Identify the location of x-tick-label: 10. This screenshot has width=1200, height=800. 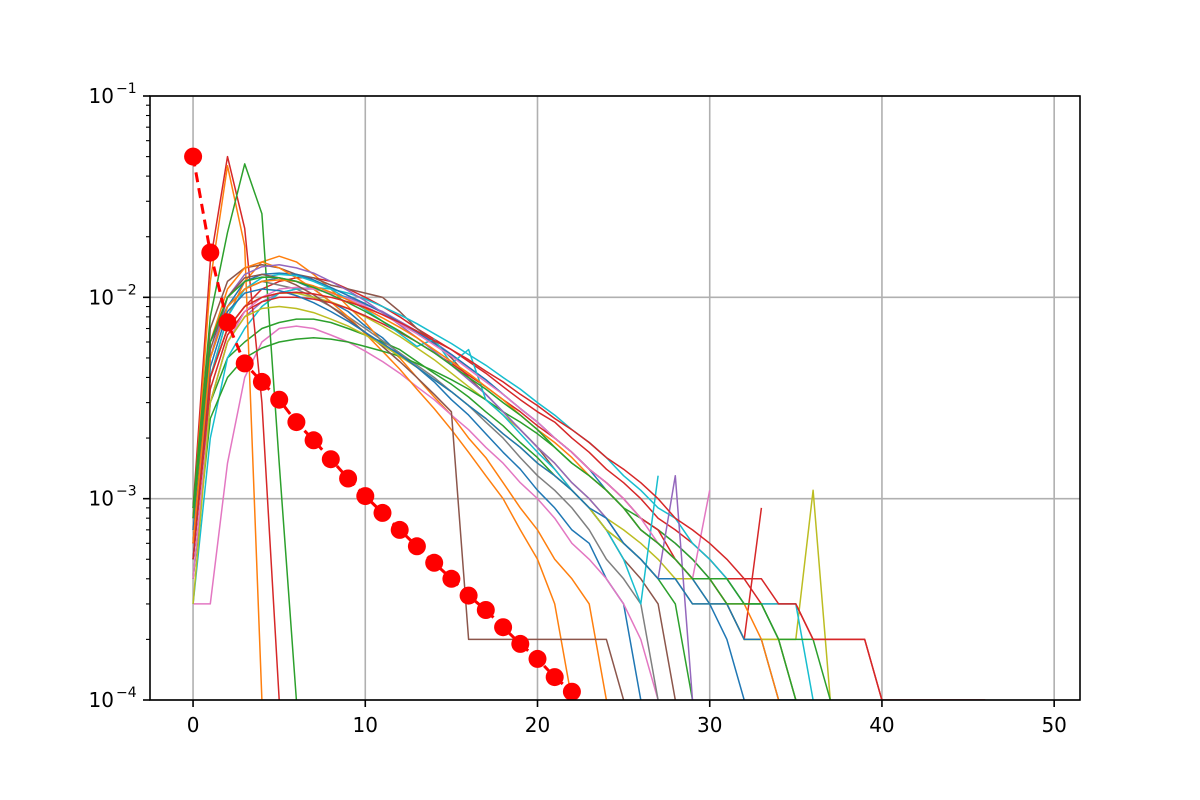
(365, 725).